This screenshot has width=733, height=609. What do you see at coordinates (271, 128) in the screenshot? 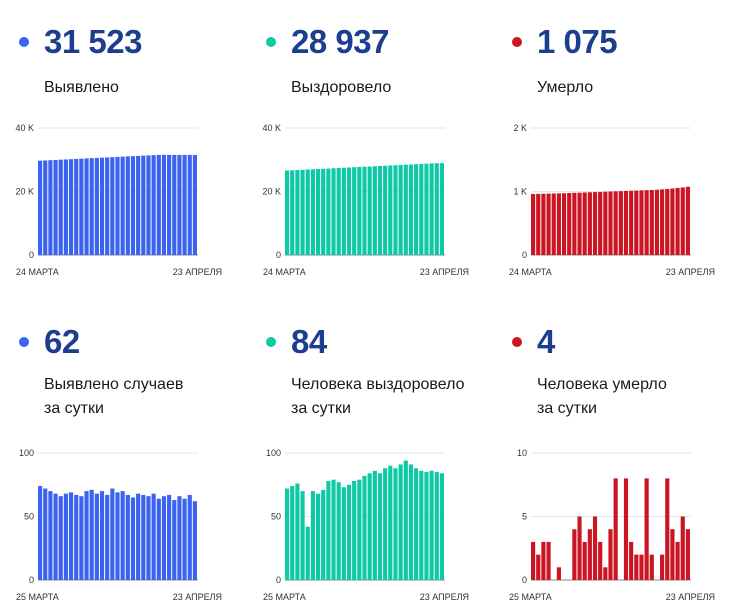
I see `y-tick-label: 40 K` at bounding box center [271, 128].